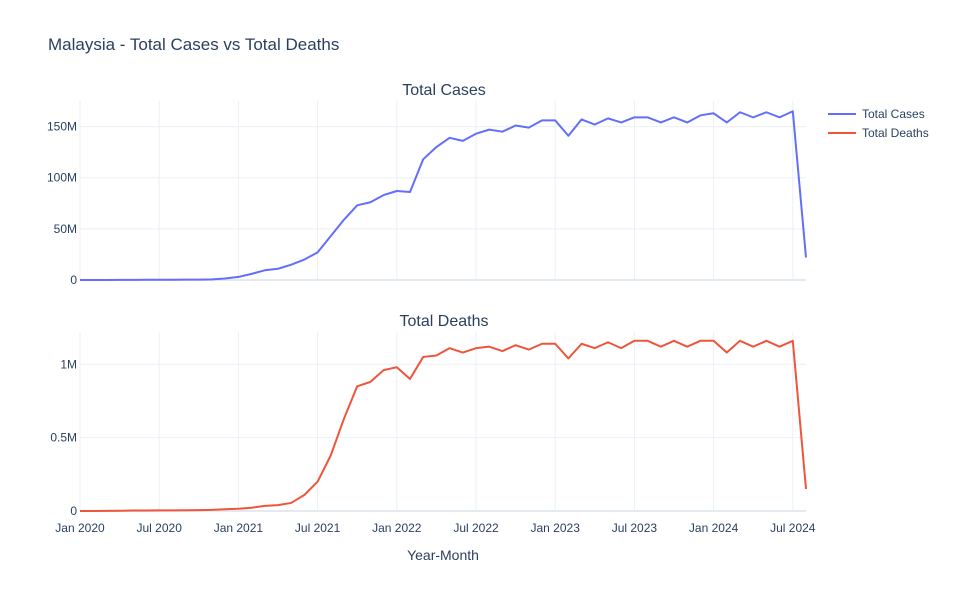  I want to click on x-tick-label: Jan 2022, so click(397, 528).